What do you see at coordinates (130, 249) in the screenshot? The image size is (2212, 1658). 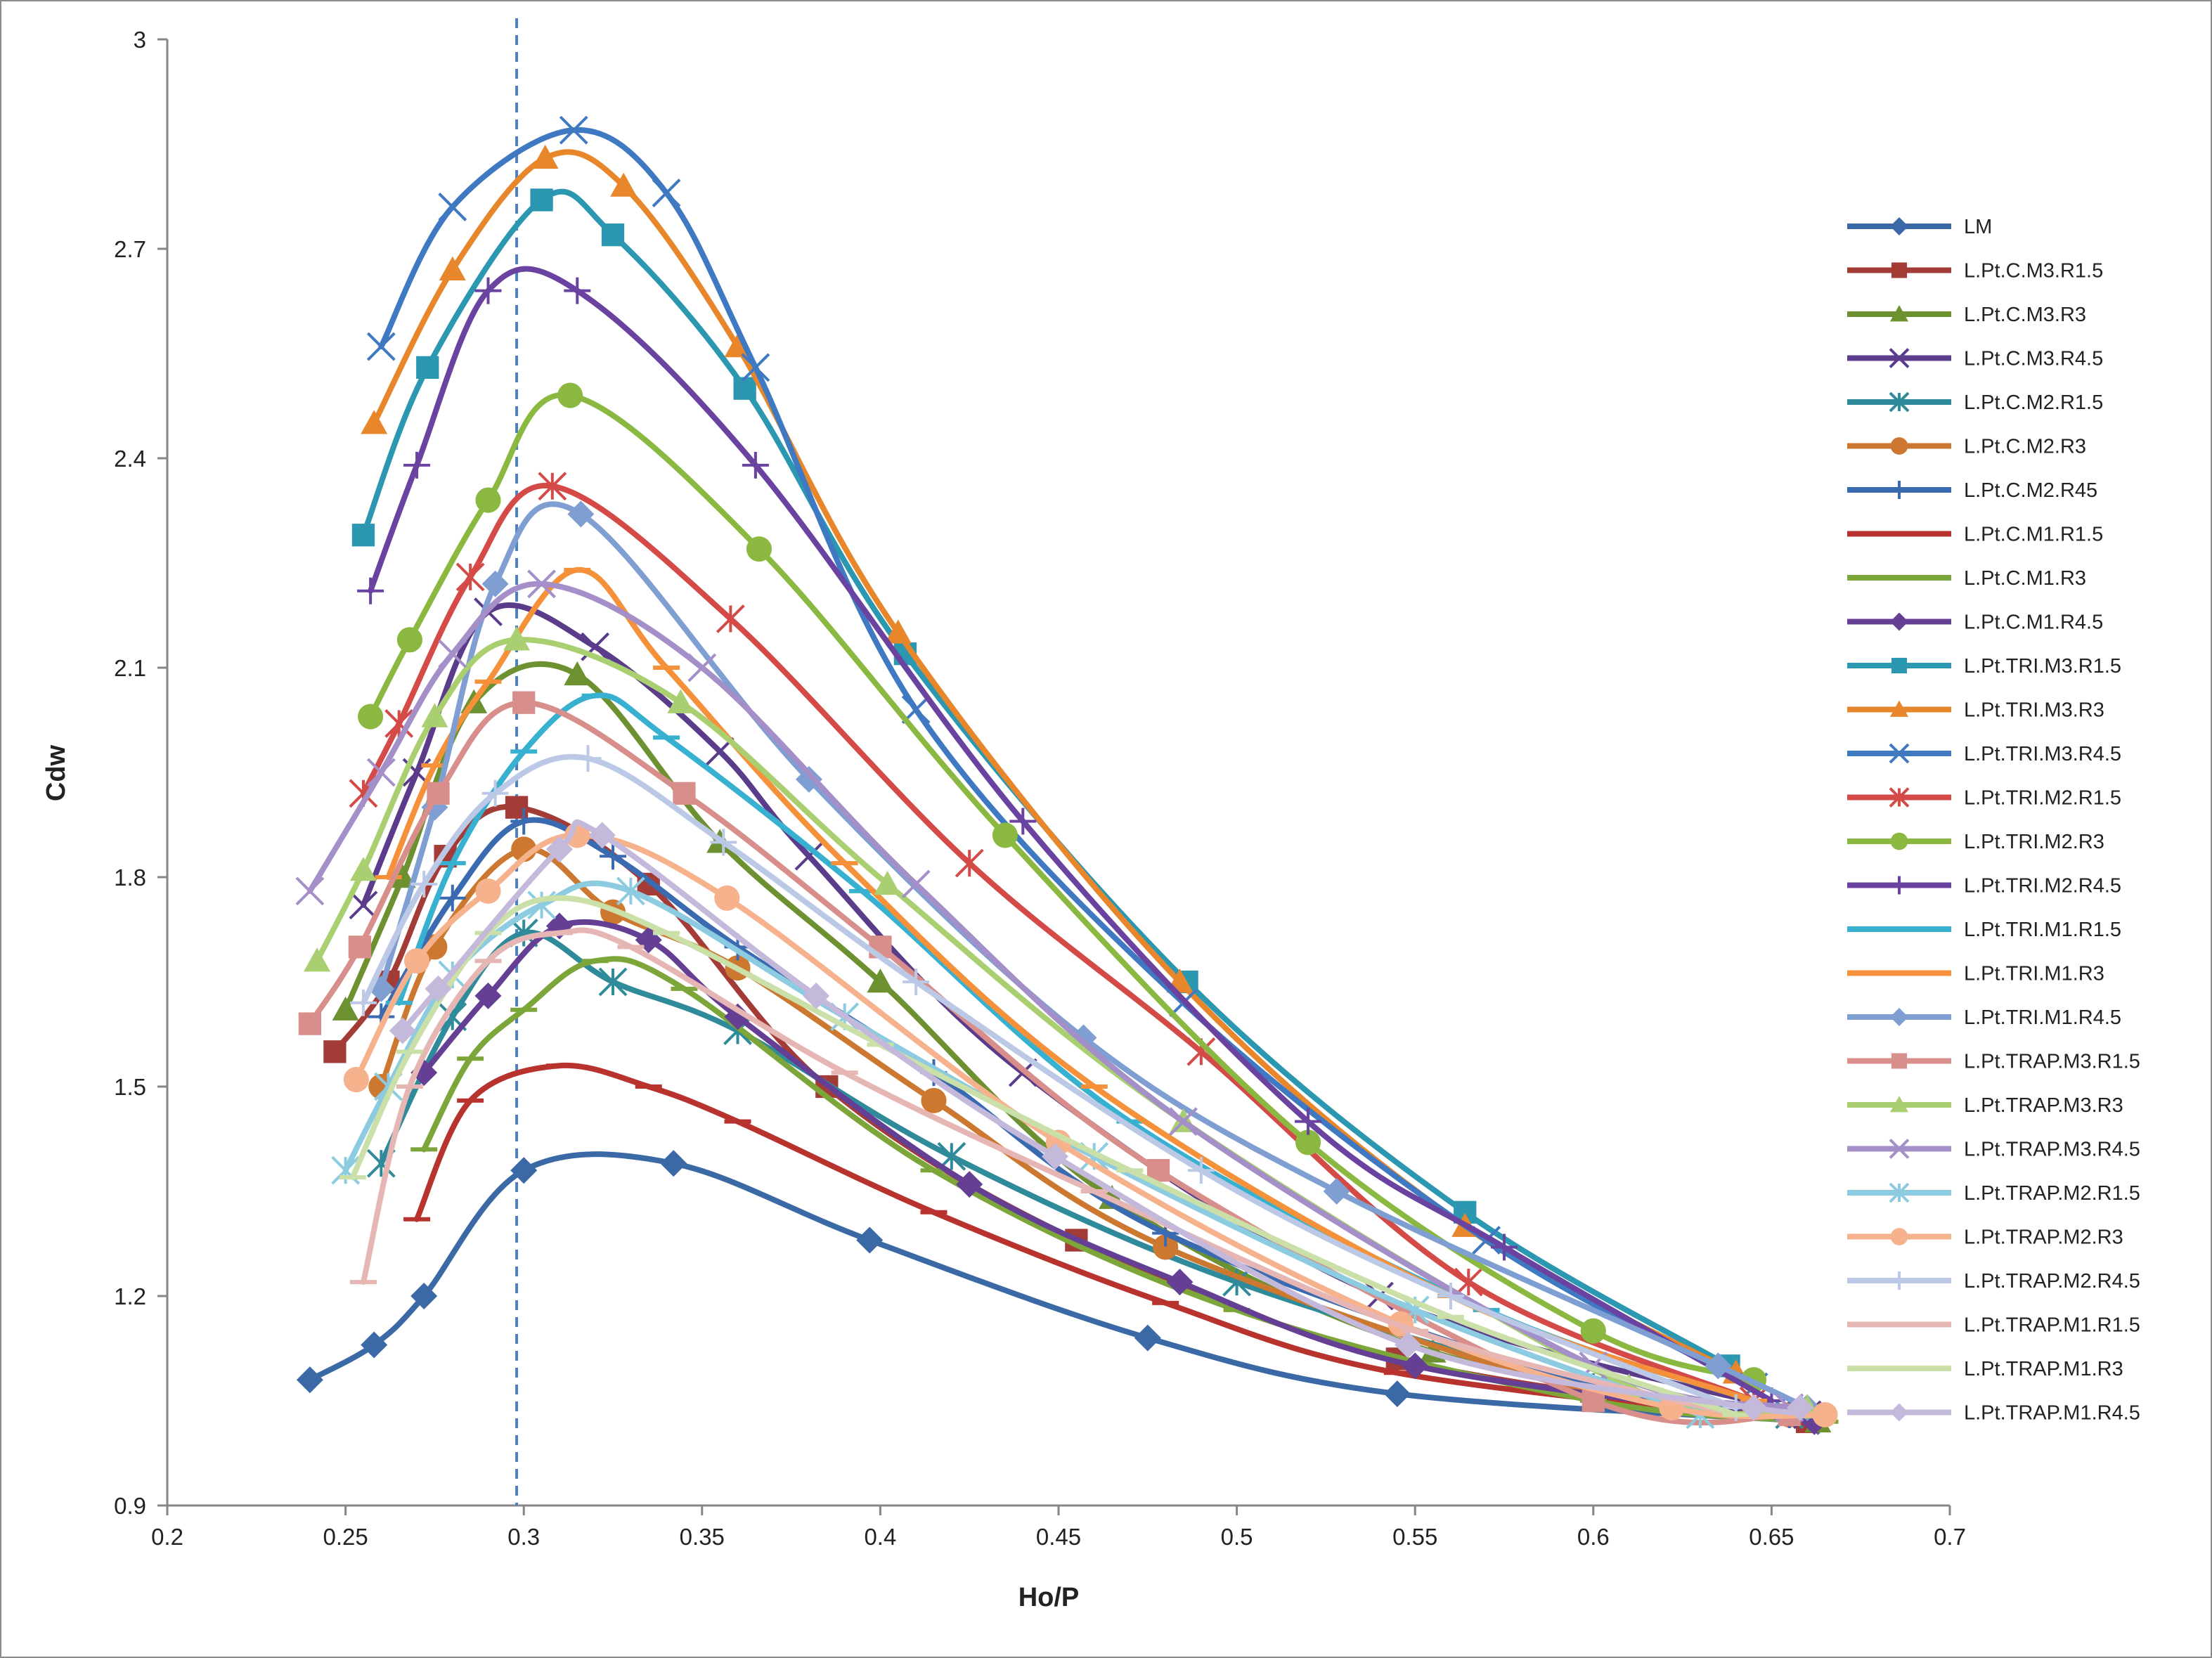 I see `y-tick-label: 2.7` at bounding box center [130, 249].